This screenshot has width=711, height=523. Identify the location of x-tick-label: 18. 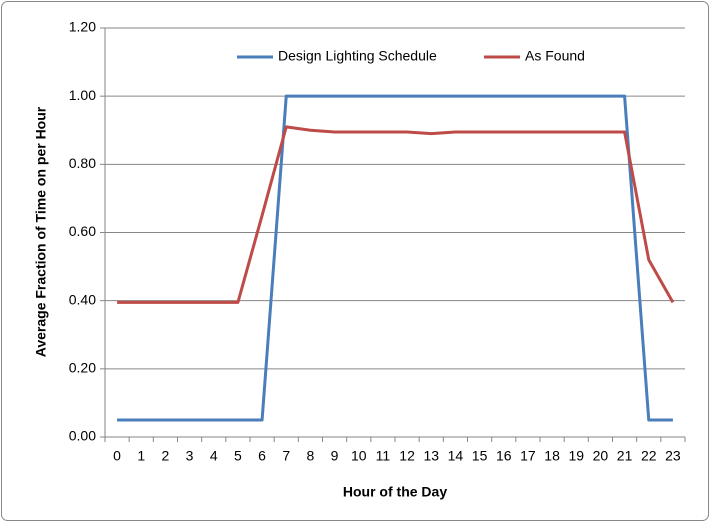
(552, 456).